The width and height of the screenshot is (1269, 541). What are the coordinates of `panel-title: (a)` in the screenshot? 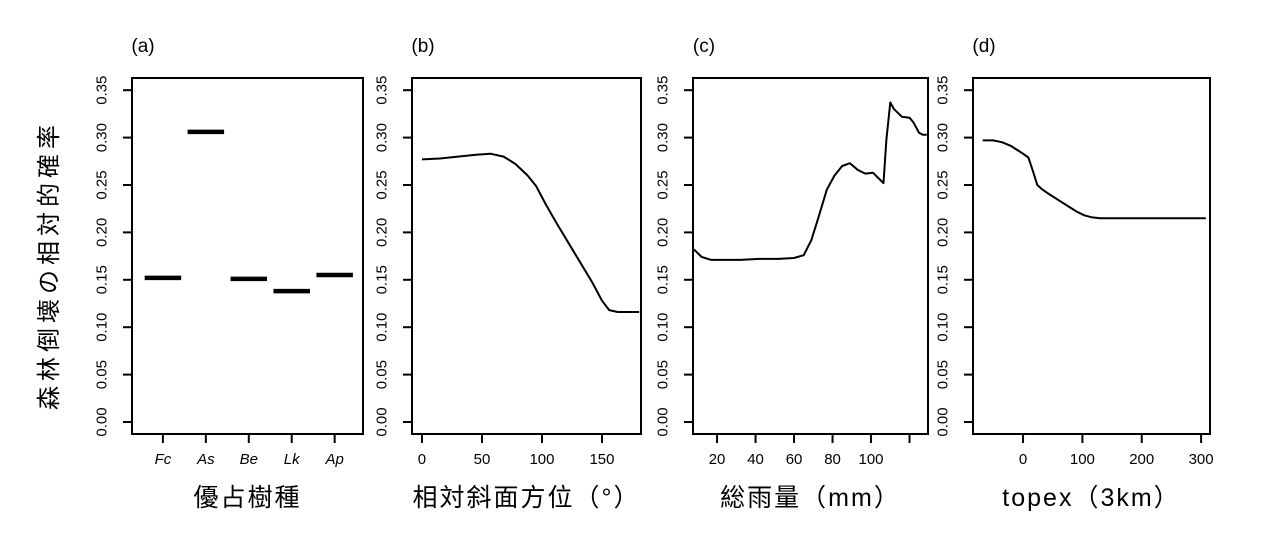 It's located at (142, 46).